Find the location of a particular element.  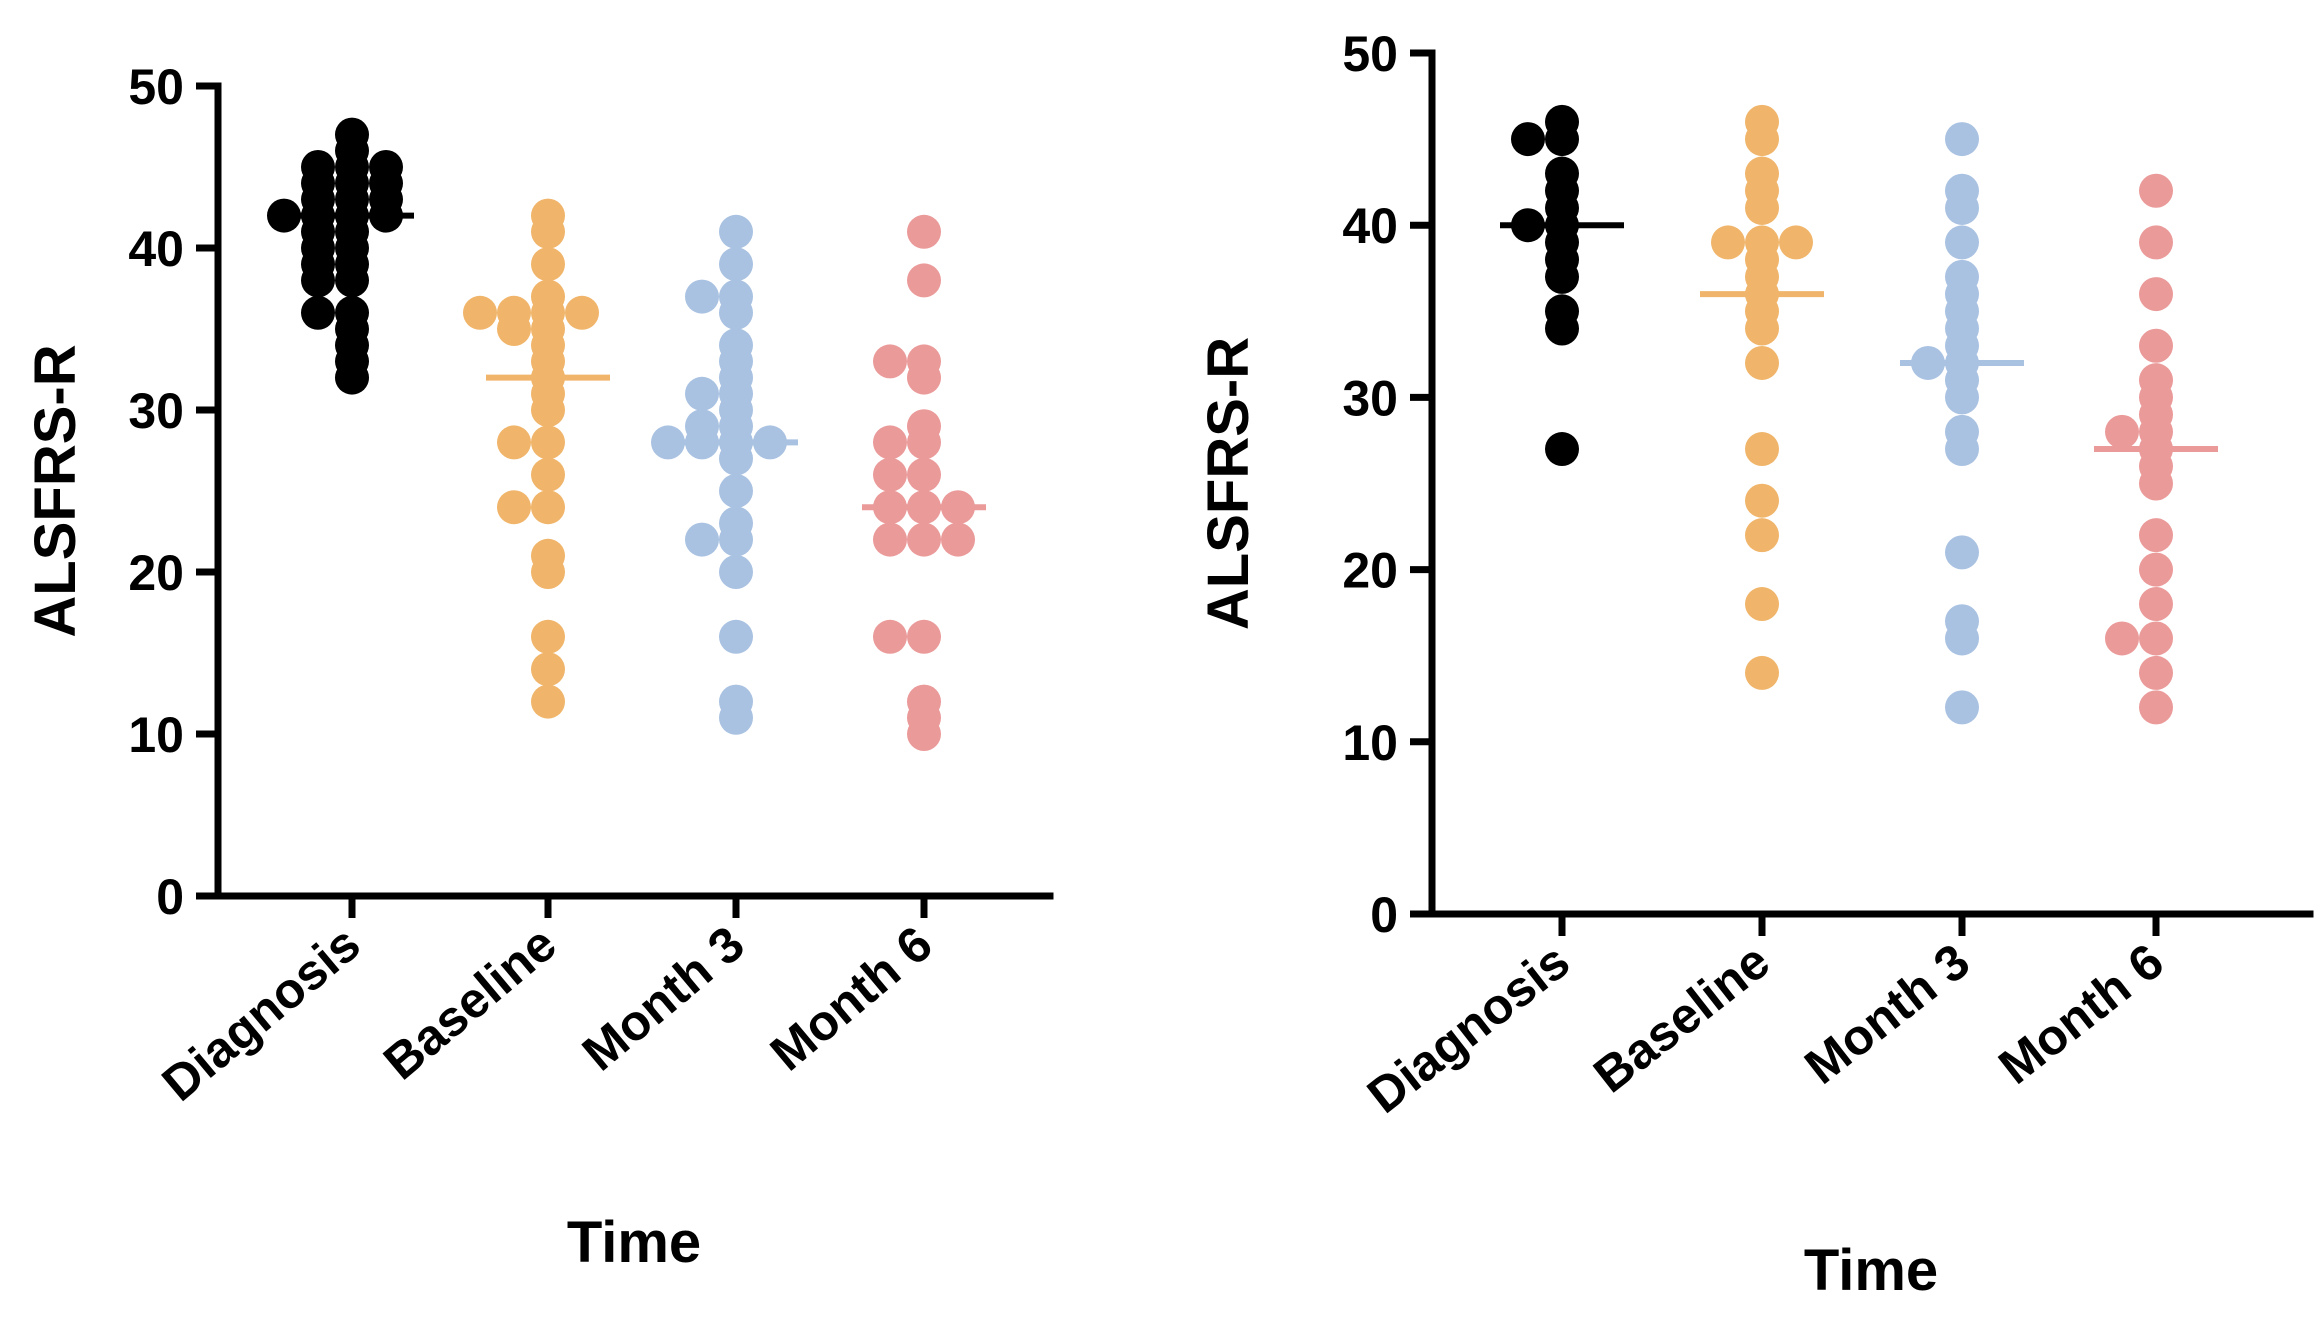

x-axis-title: Time is located at coordinates (634, 1242).